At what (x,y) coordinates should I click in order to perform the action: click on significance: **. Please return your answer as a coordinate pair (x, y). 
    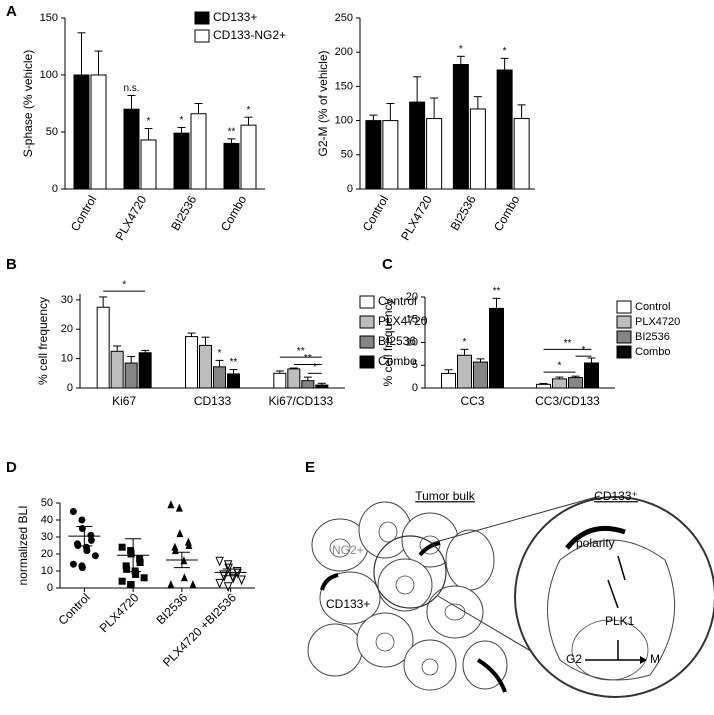
    Looking at the image, I should click on (497, 291).